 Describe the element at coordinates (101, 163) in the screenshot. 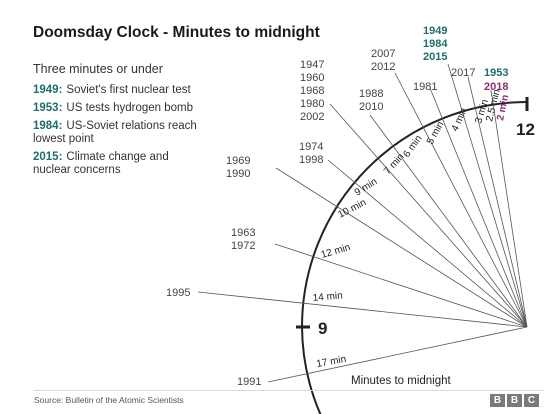

I see `legend-text: Climate change and nuclear concerns` at that location.